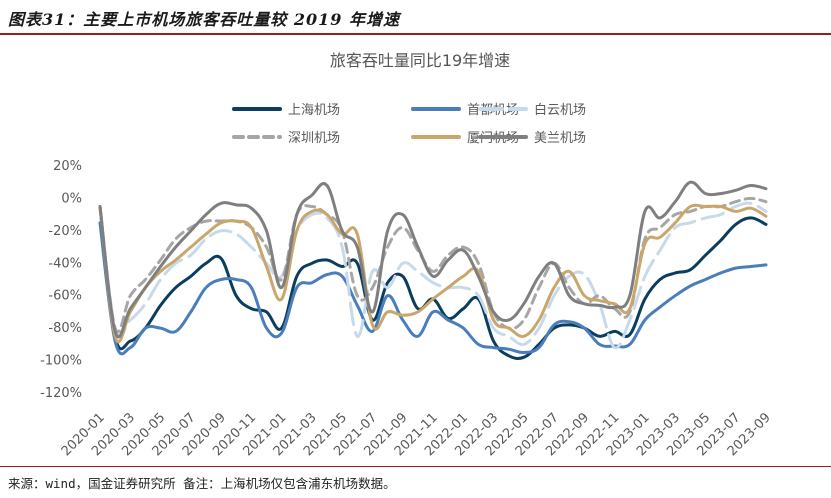  What do you see at coordinates (65, 328) in the screenshot?
I see `y-tick-label: -80%` at bounding box center [65, 328].